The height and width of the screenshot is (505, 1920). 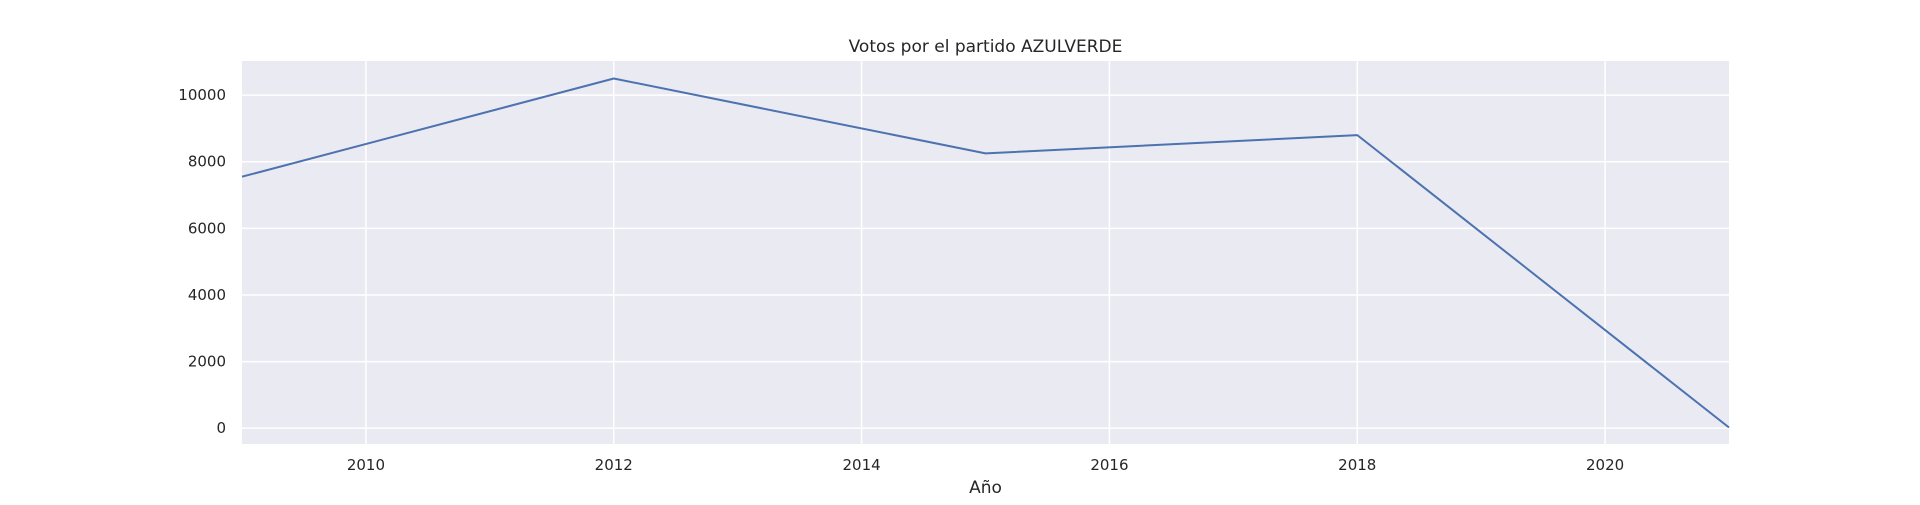 What do you see at coordinates (1357, 465) in the screenshot?
I see `x-tick-label: 2018` at bounding box center [1357, 465].